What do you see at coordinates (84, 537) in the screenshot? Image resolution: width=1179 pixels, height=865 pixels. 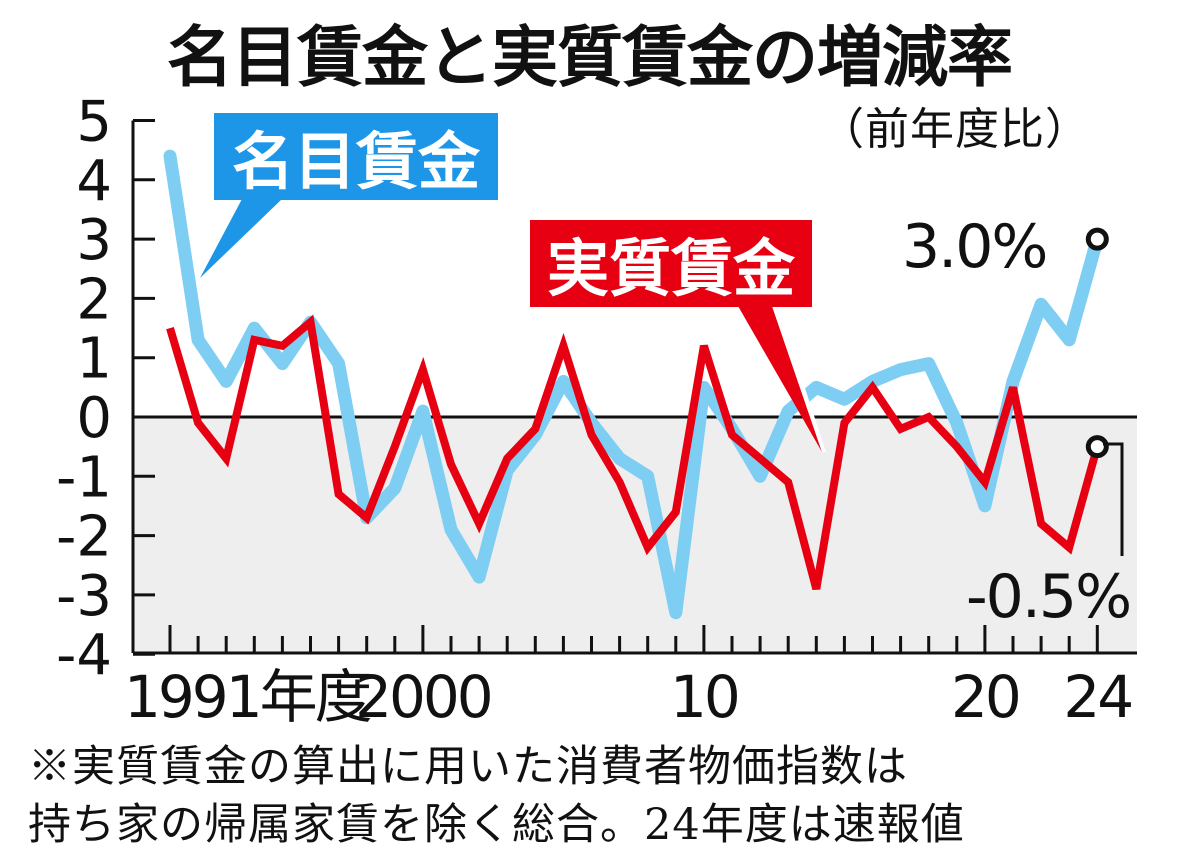 I see `y-tick-label: -2` at bounding box center [84, 537].